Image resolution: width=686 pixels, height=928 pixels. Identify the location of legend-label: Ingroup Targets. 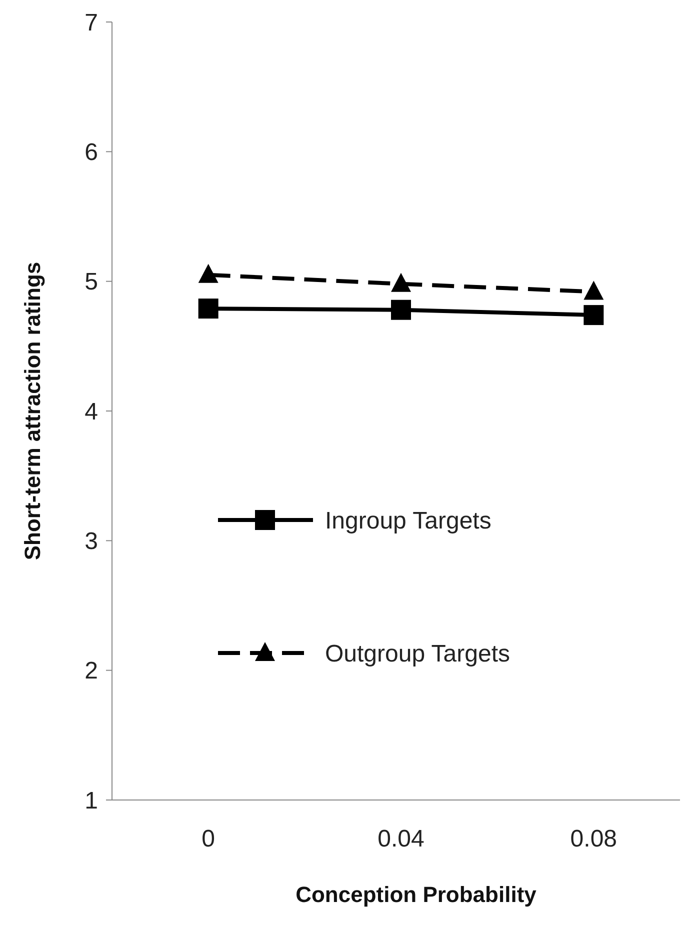
(408, 520).